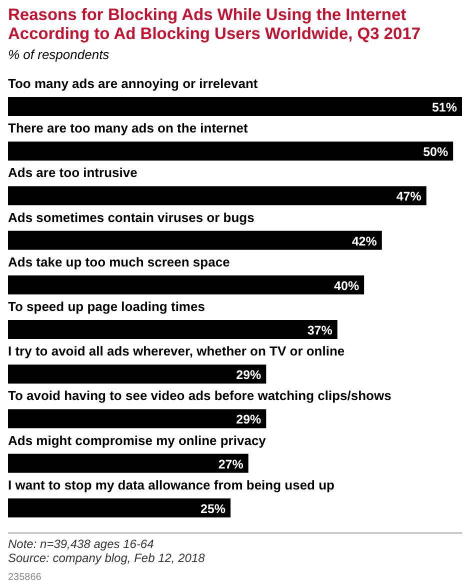 This screenshot has width=470, height=587. Describe the element at coordinates (59, 54) in the screenshot. I see `chart-subtitle: % of respondents` at that location.